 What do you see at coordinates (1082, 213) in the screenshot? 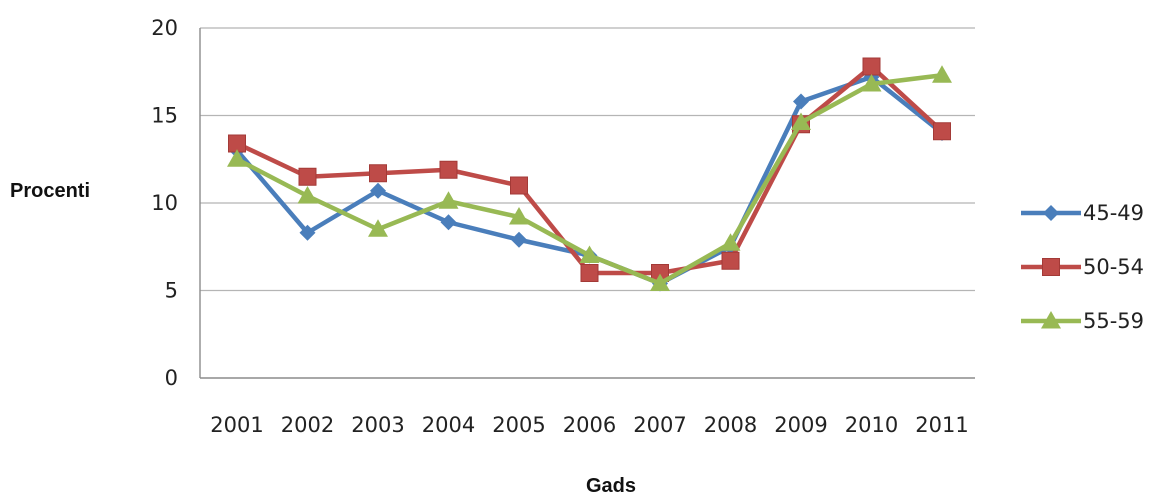
I see `legend-item: 45-49` at bounding box center [1082, 213].